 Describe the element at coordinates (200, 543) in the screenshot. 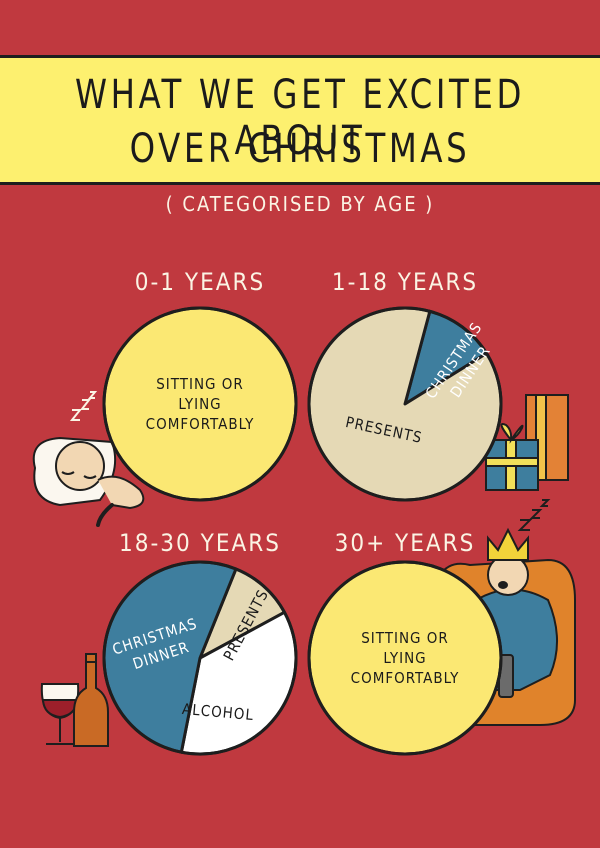

I see `pie-chart-title: 18-30 YEARS` at that location.